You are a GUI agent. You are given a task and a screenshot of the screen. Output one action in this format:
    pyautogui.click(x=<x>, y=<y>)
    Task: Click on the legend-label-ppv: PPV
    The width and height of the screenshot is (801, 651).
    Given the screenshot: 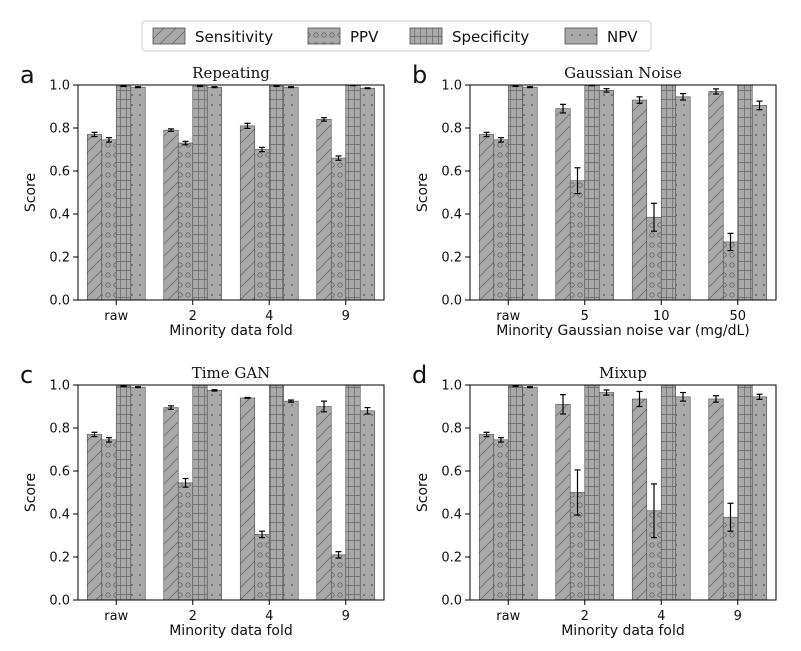 What is the action you would take?
    pyautogui.click(x=364, y=37)
    